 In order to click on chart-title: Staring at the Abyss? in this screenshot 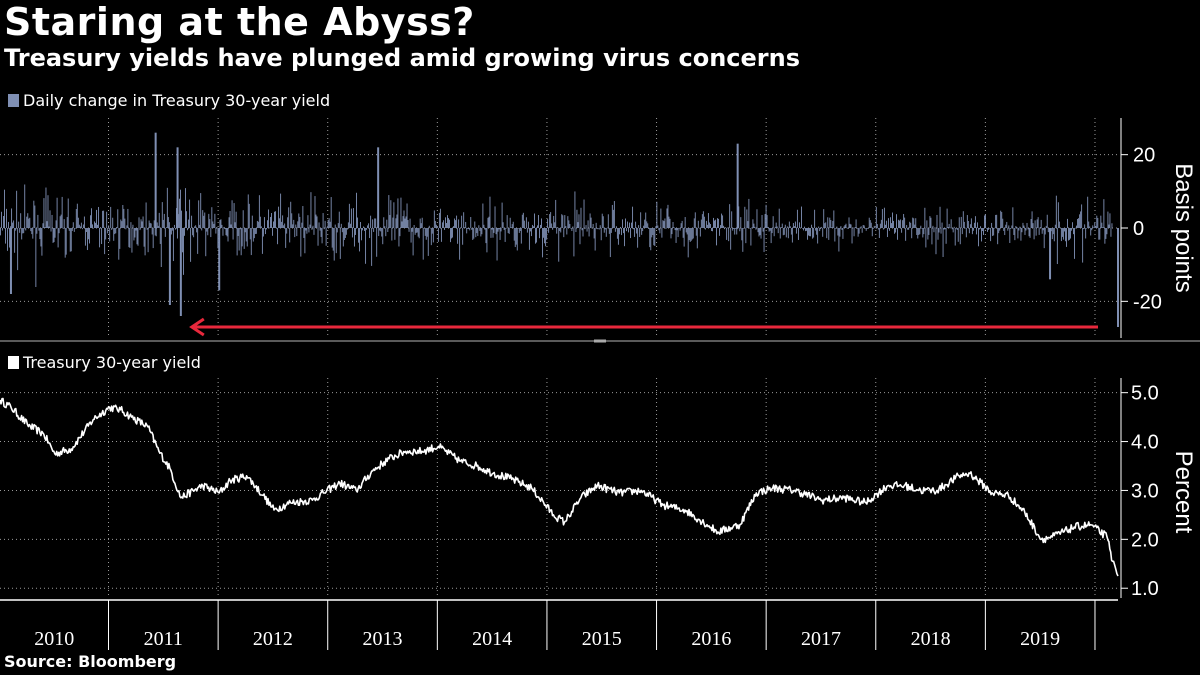, I will do `click(239, 22)`.